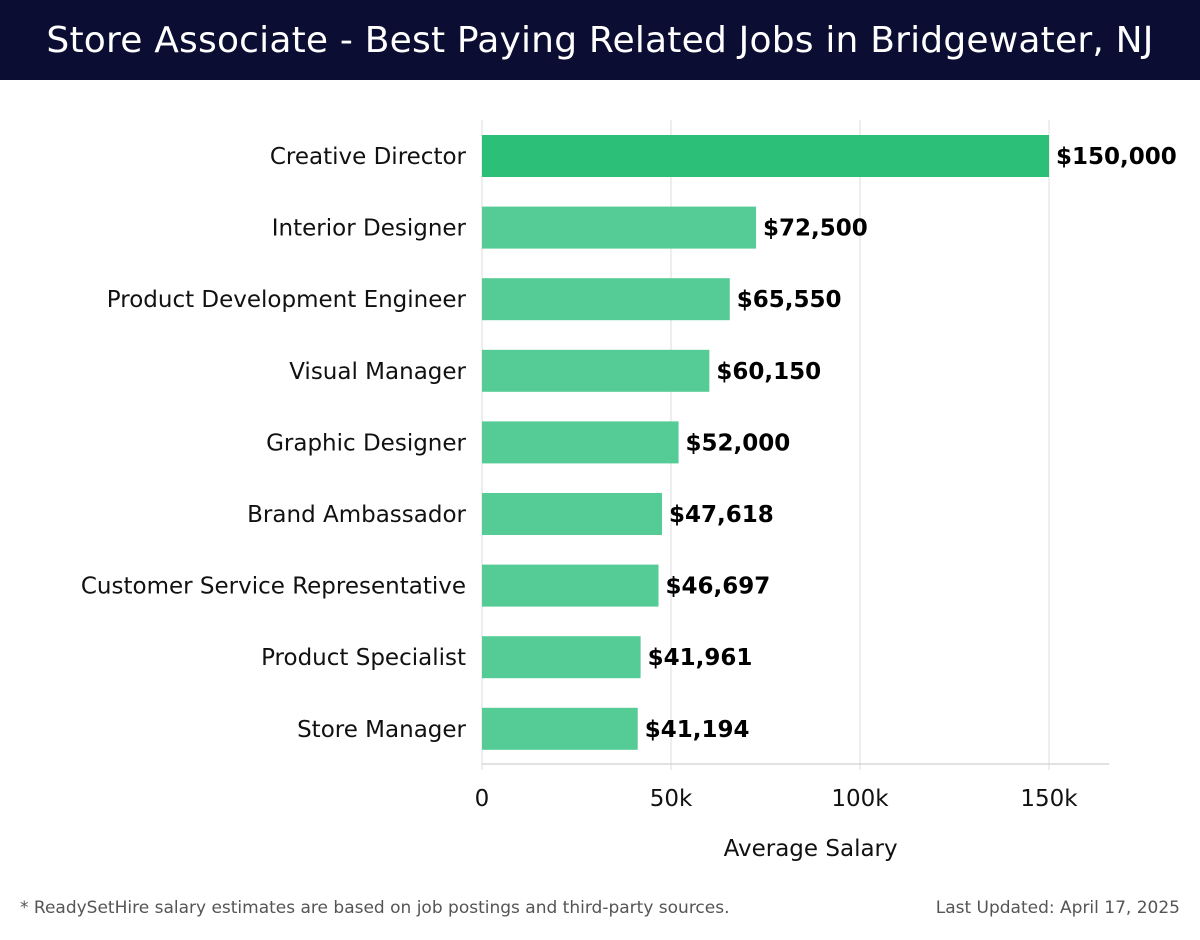 This screenshot has width=1200, height=940. I want to click on category-label: Interior Designer, so click(369, 229).